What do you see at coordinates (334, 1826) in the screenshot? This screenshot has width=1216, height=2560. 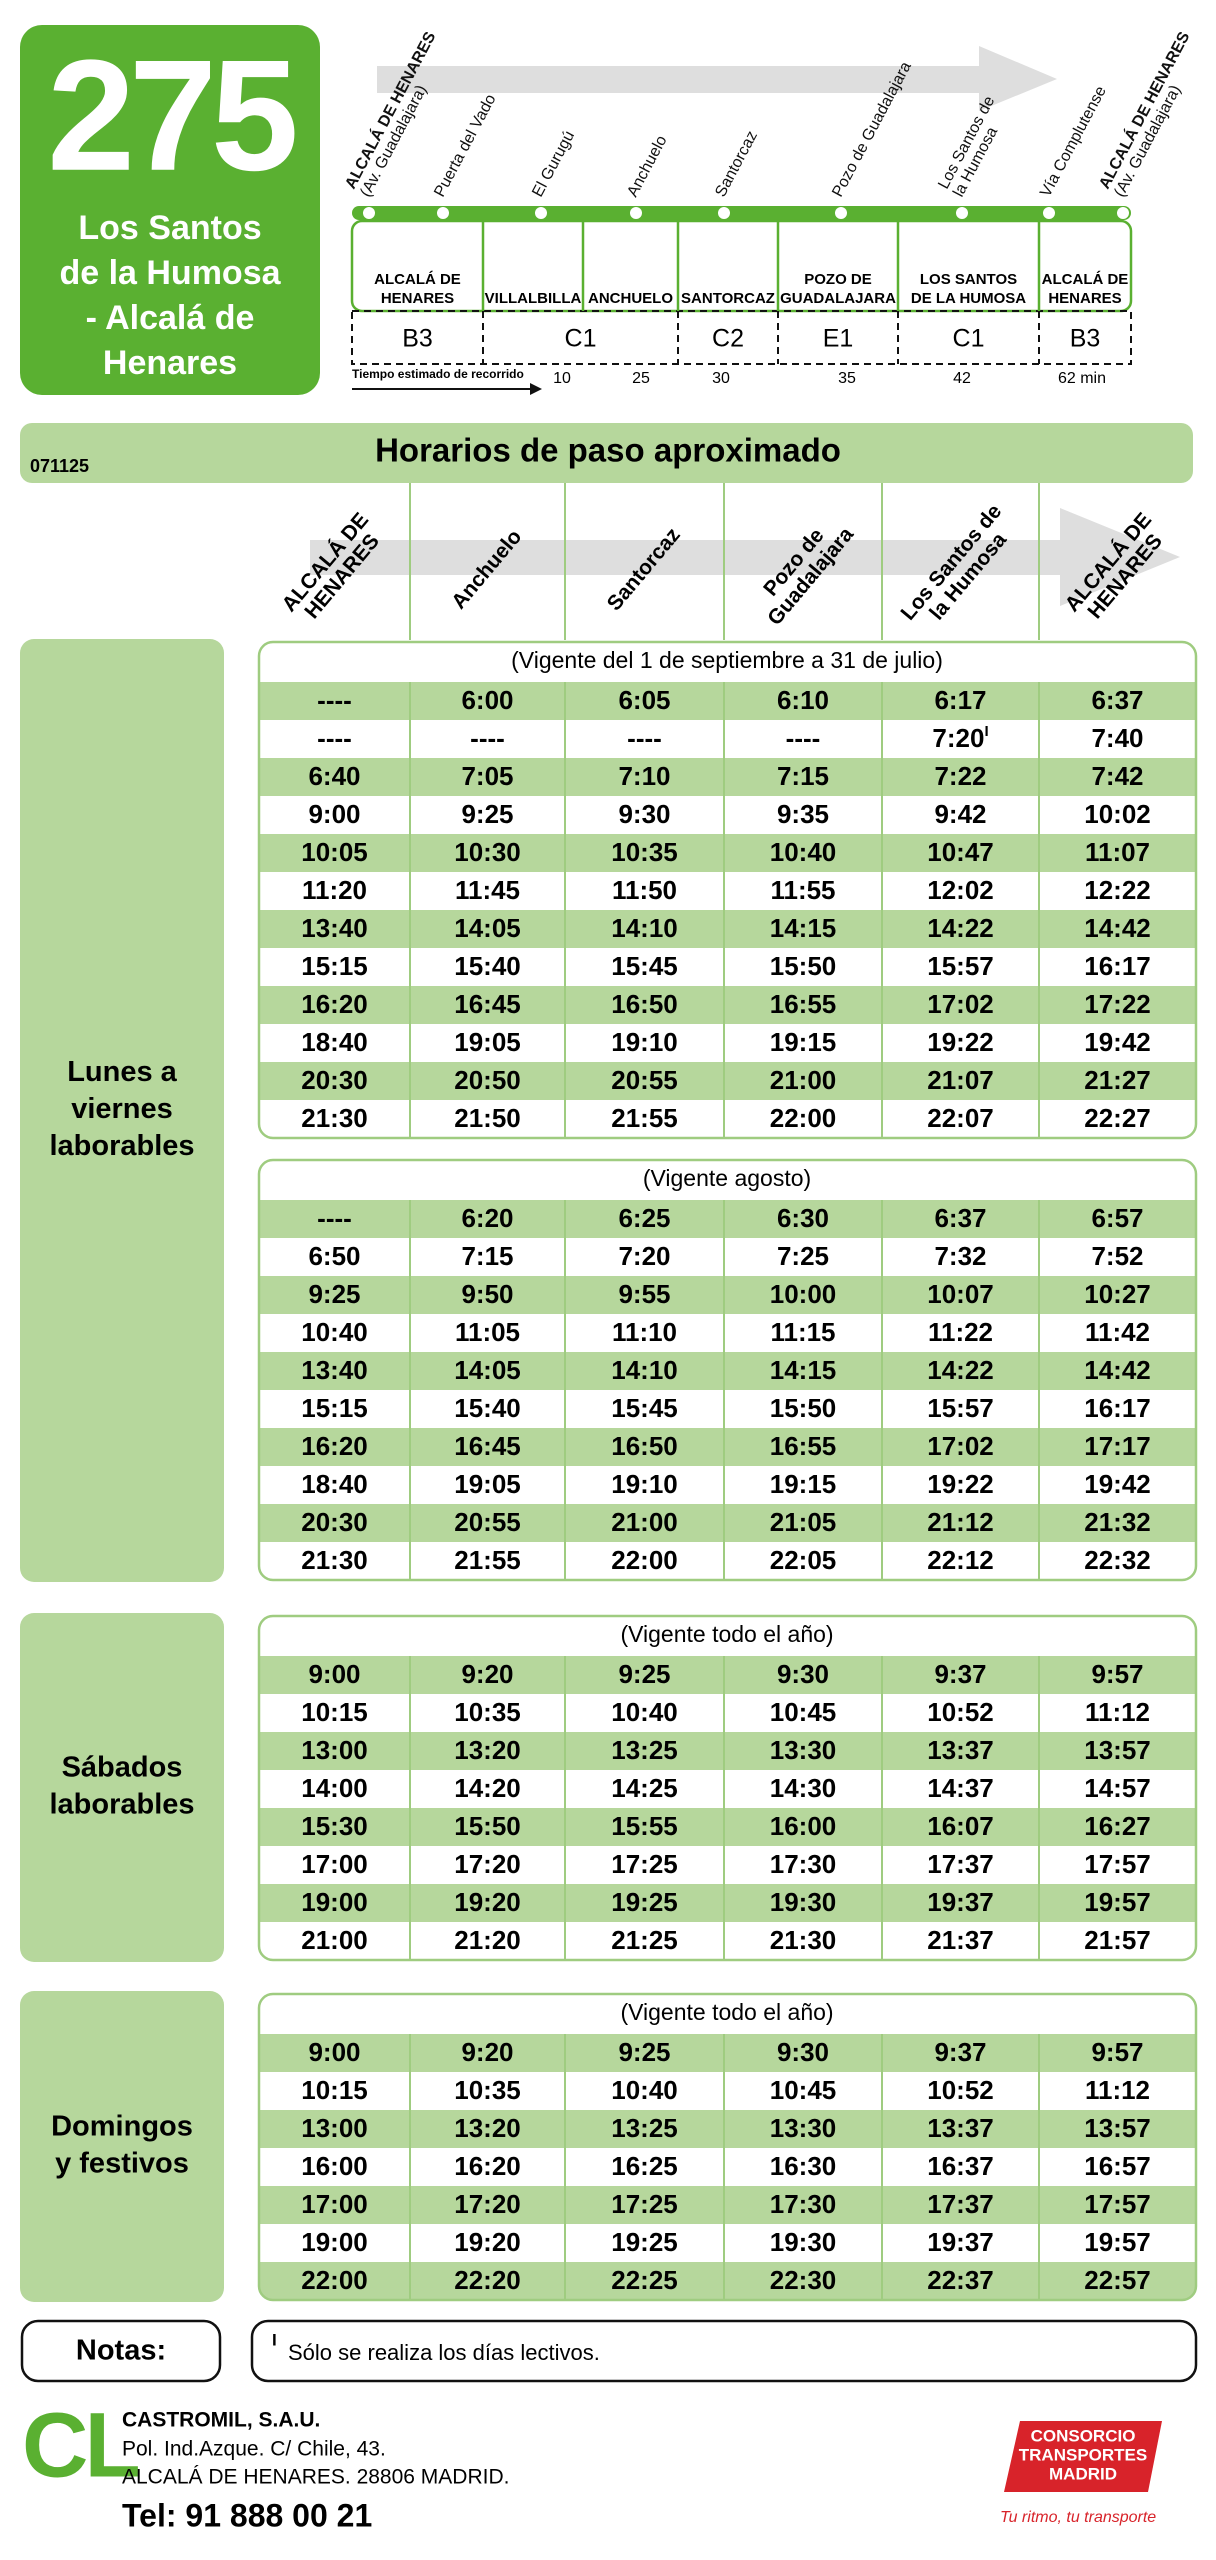 I see `time-cell: 15:30` at bounding box center [334, 1826].